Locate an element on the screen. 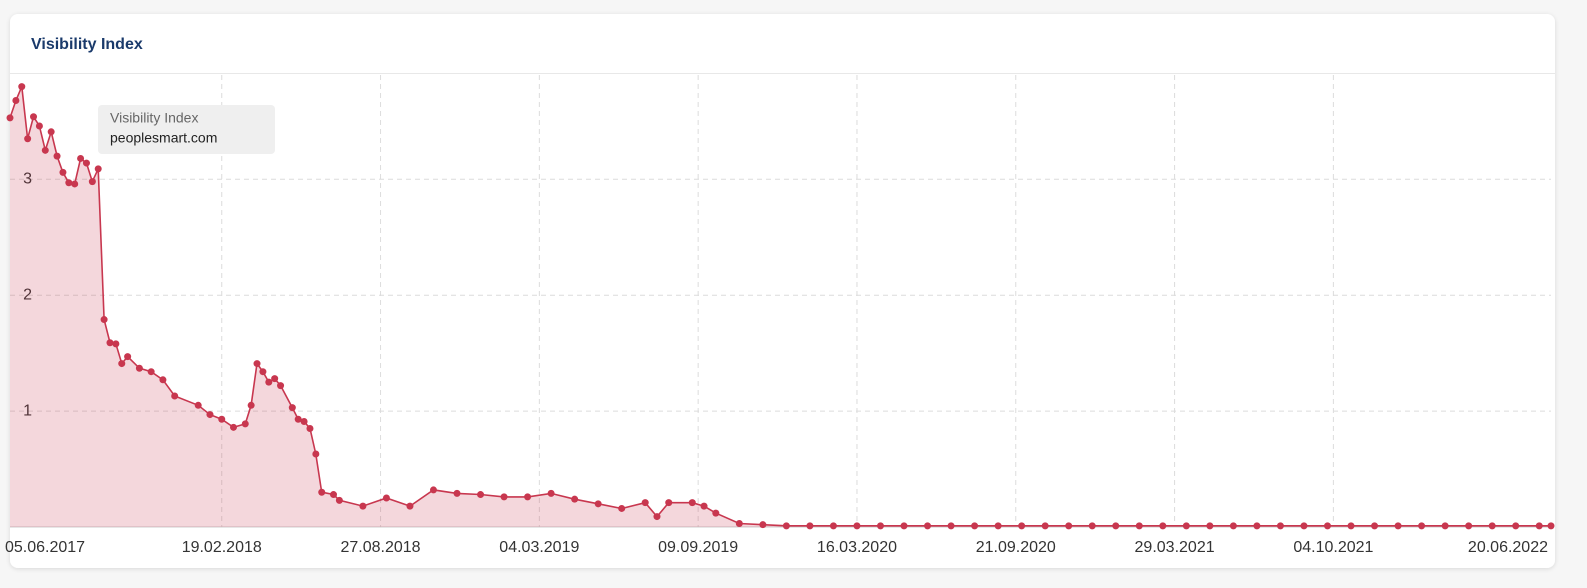 The height and width of the screenshot is (588, 1587). x-tick-label: 27.08.2018 is located at coordinates (381, 547).